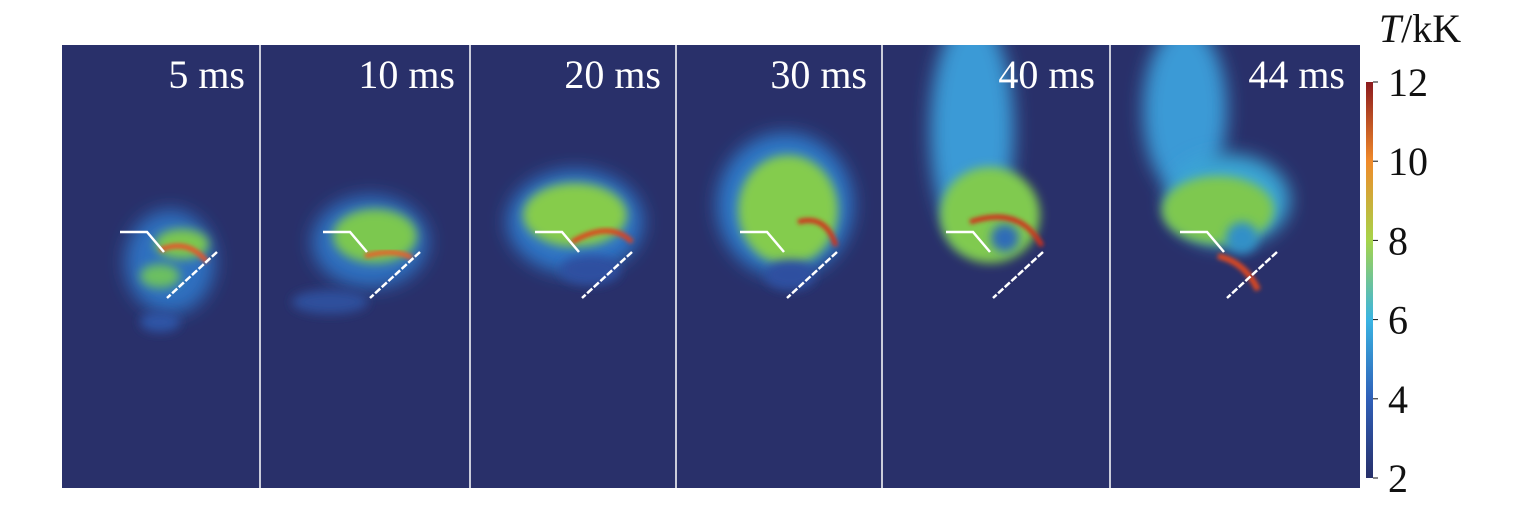  I want to click on panel: 40 ms, so click(988, 266).